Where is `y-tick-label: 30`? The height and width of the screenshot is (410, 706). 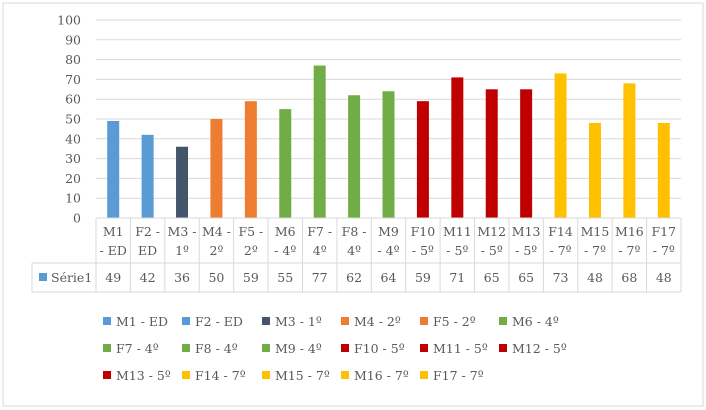
y-tick-label: 30 is located at coordinates (73, 158).